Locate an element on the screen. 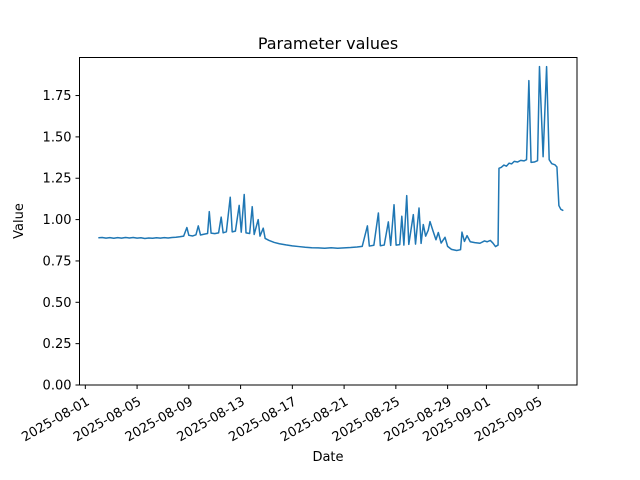  y-tick-label: 1.75 is located at coordinates (57, 96).